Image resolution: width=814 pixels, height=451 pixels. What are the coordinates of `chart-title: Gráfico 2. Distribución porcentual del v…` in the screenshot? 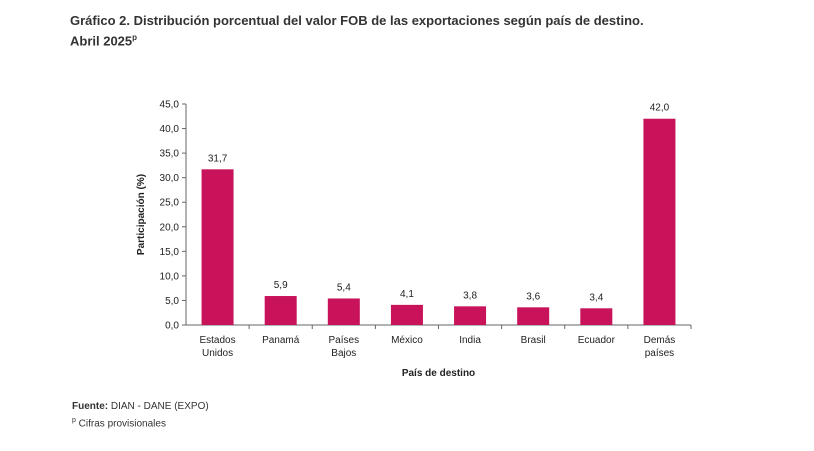 It's located at (357, 30).